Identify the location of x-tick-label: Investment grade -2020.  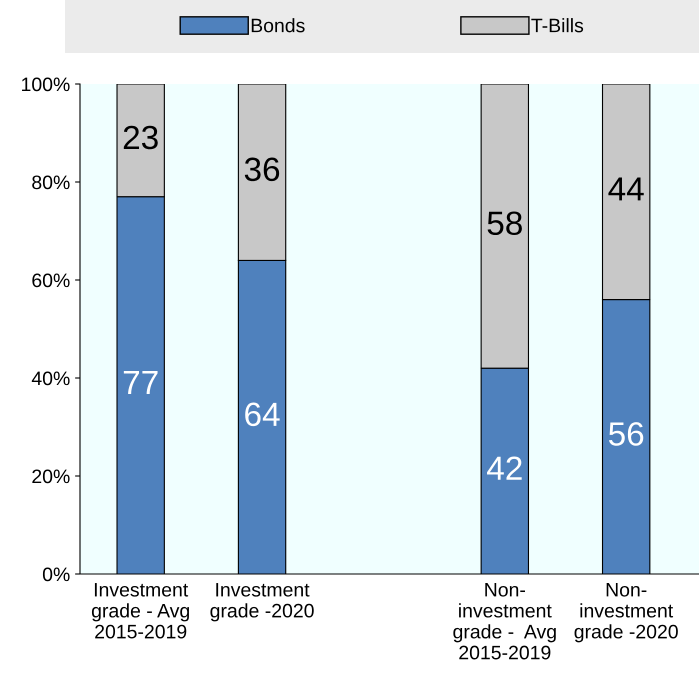
(262, 602).